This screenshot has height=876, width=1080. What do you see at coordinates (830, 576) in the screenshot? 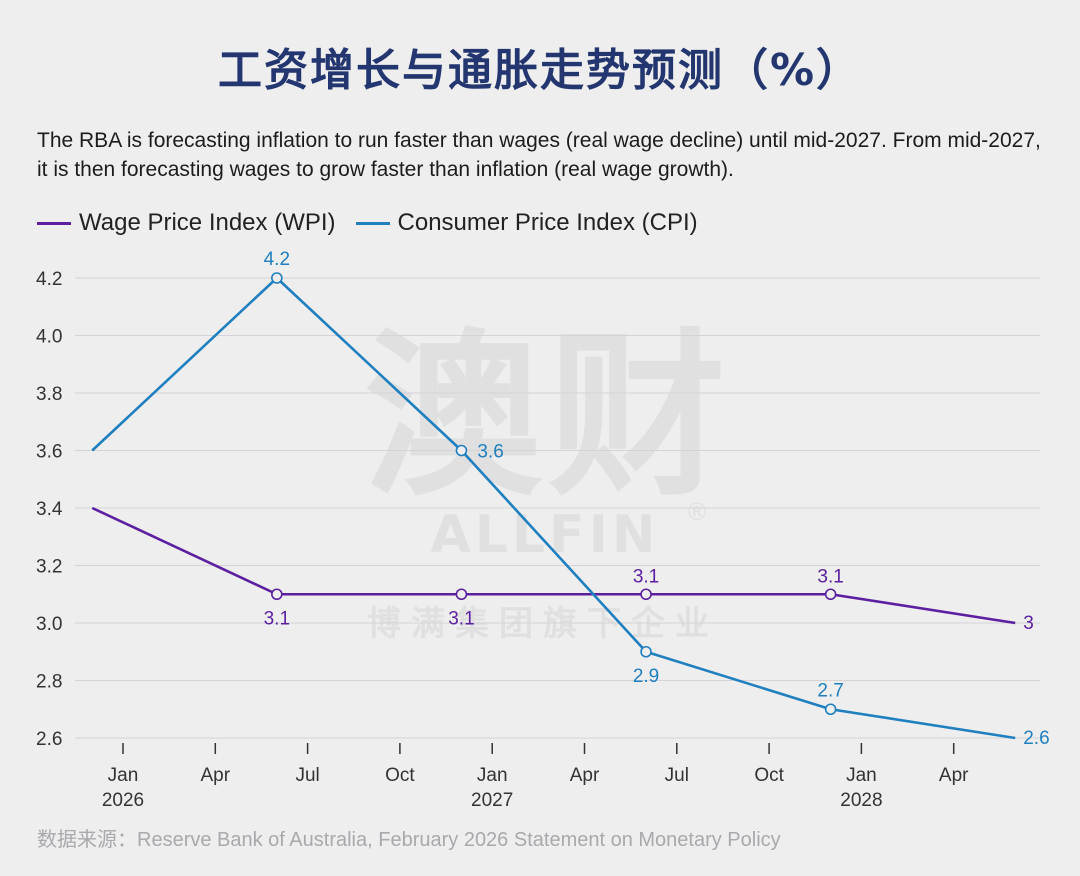
I see `data-label-wpi-4: 3.1` at bounding box center [830, 576].